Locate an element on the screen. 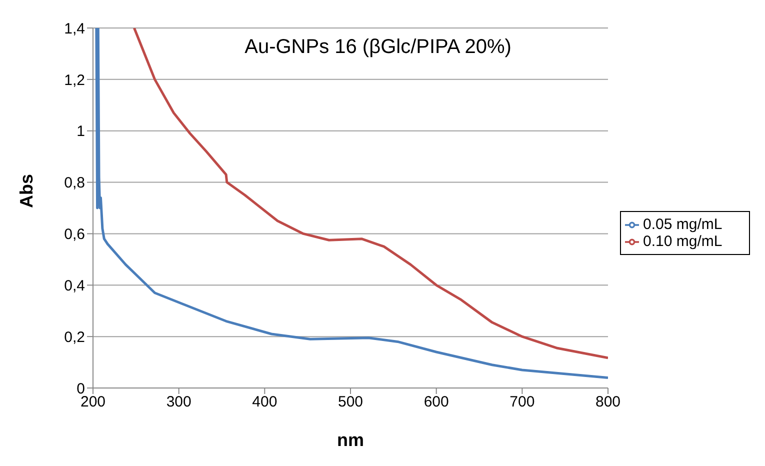 This screenshot has height=466, width=765. y-tick-label: 0,4 is located at coordinates (74, 285).